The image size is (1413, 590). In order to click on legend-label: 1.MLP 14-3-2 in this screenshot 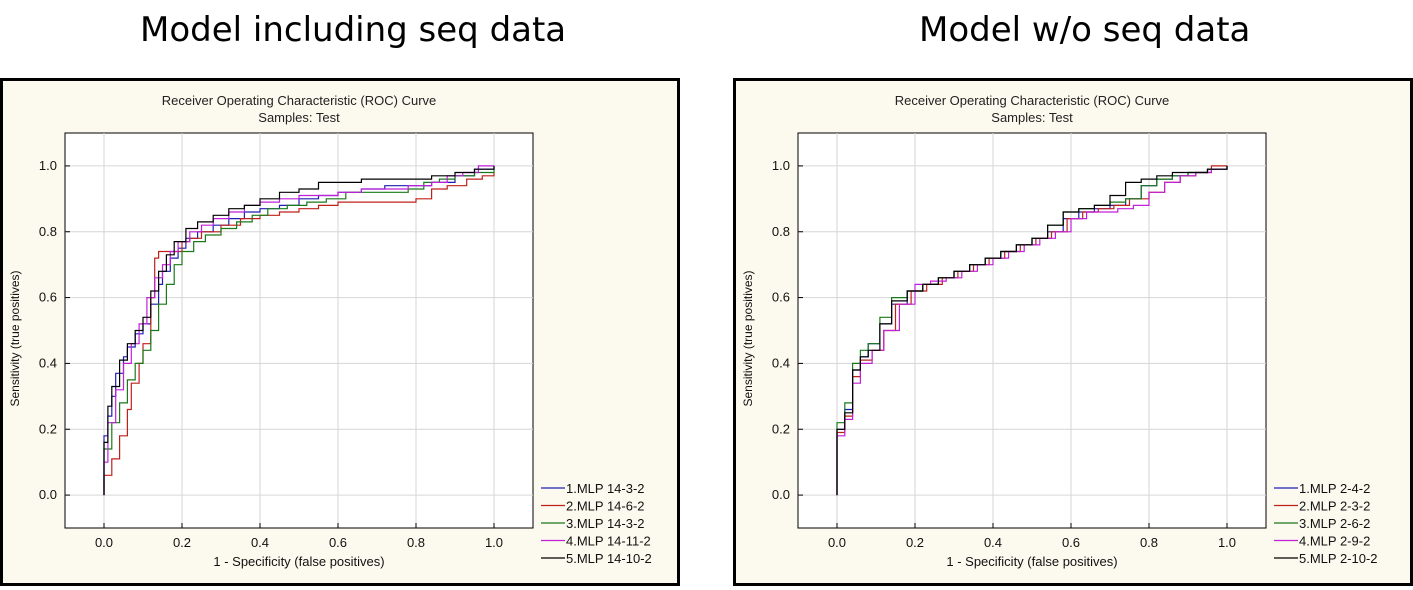, I will do `click(605, 488)`.